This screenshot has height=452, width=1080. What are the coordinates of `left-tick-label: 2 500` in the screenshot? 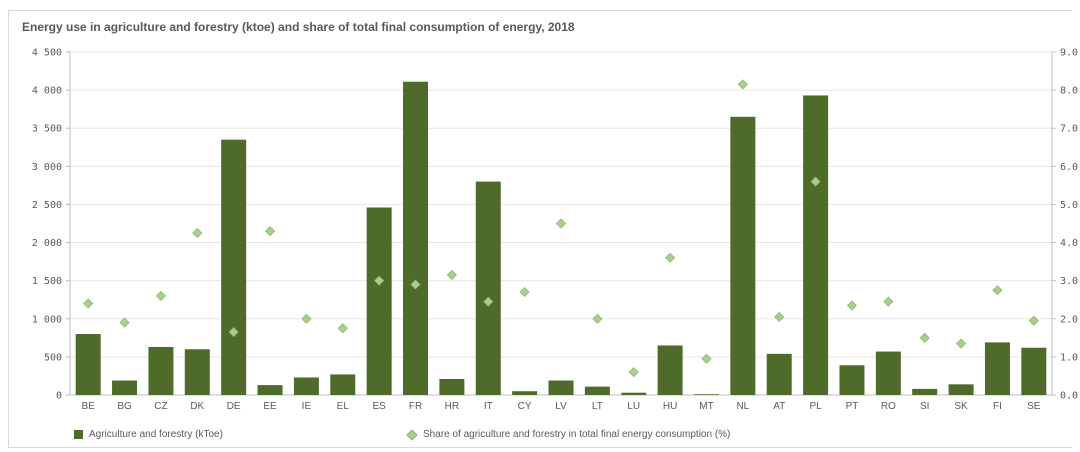 It's located at (47, 205).